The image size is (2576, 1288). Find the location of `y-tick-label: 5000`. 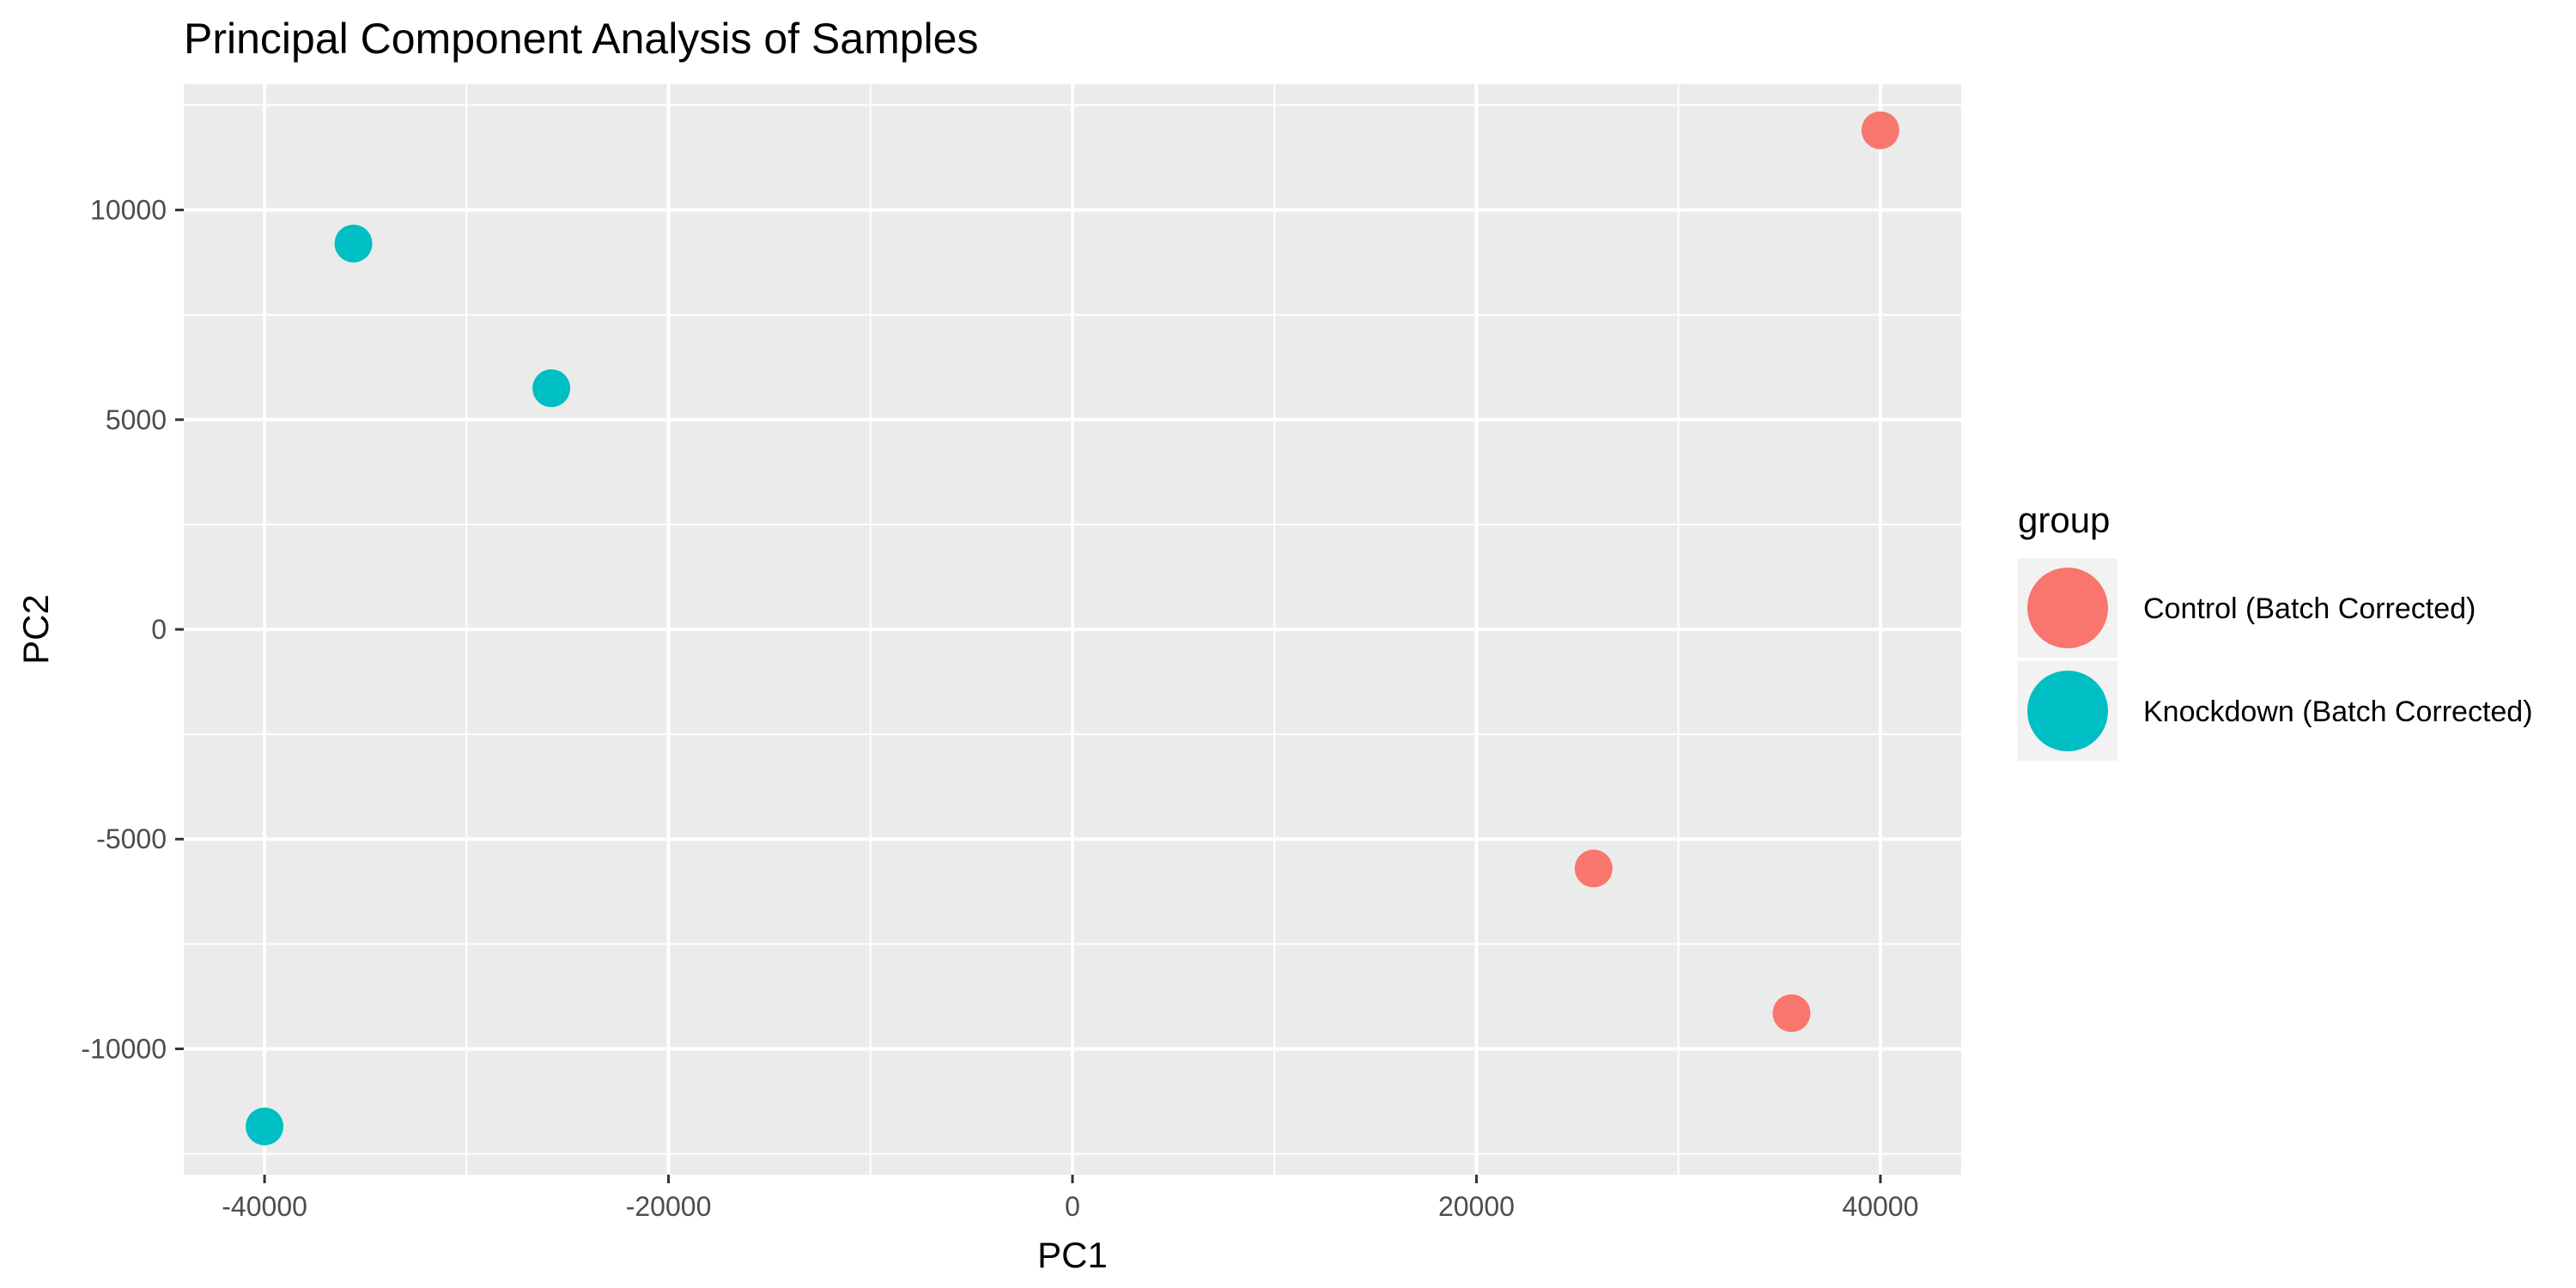

y-tick-label: 5000 is located at coordinates (137, 420).